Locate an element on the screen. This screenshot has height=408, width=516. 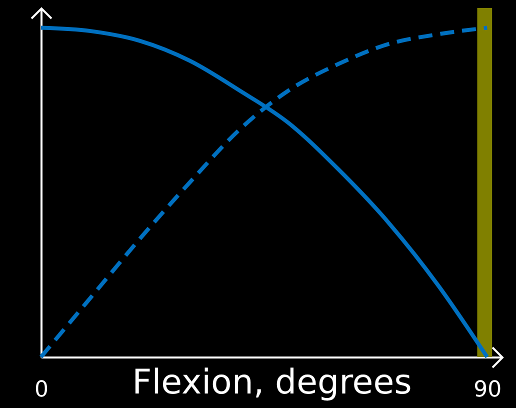
x-tick-label: 90 is located at coordinates (488, 390).